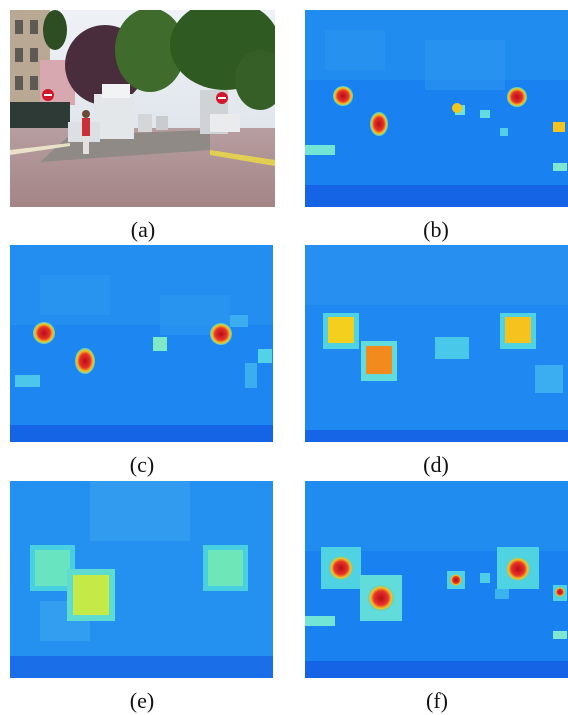 Image resolution: width=568 pixels, height=715 pixels. Describe the element at coordinates (142, 700) in the screenshot. I see `panel-e-caption: (e)` at that location.